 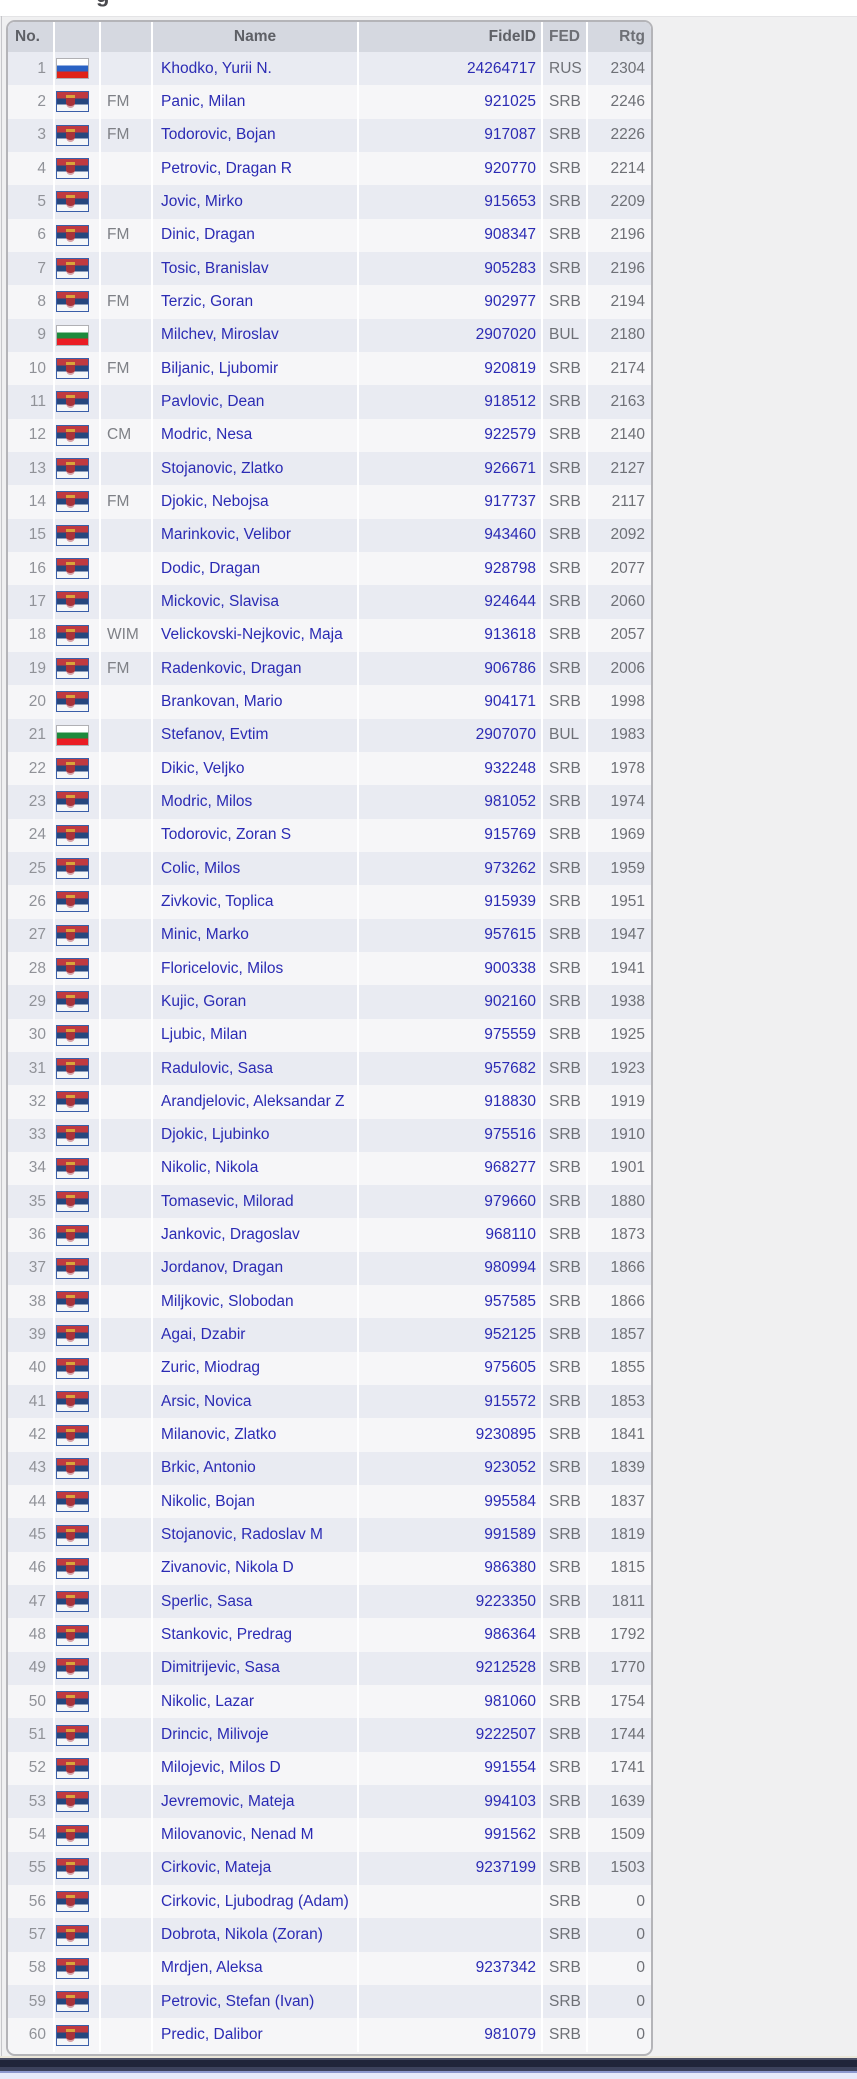 I want to click on player-name-link: Brkic, Antonio, so click(x=208, y=1468).